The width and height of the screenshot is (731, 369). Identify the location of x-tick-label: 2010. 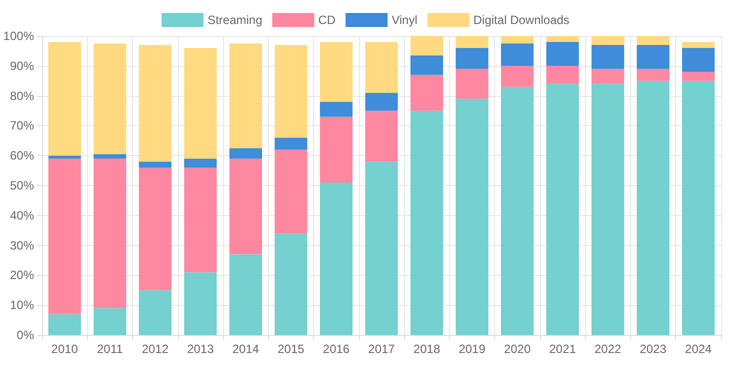
(64, 349).